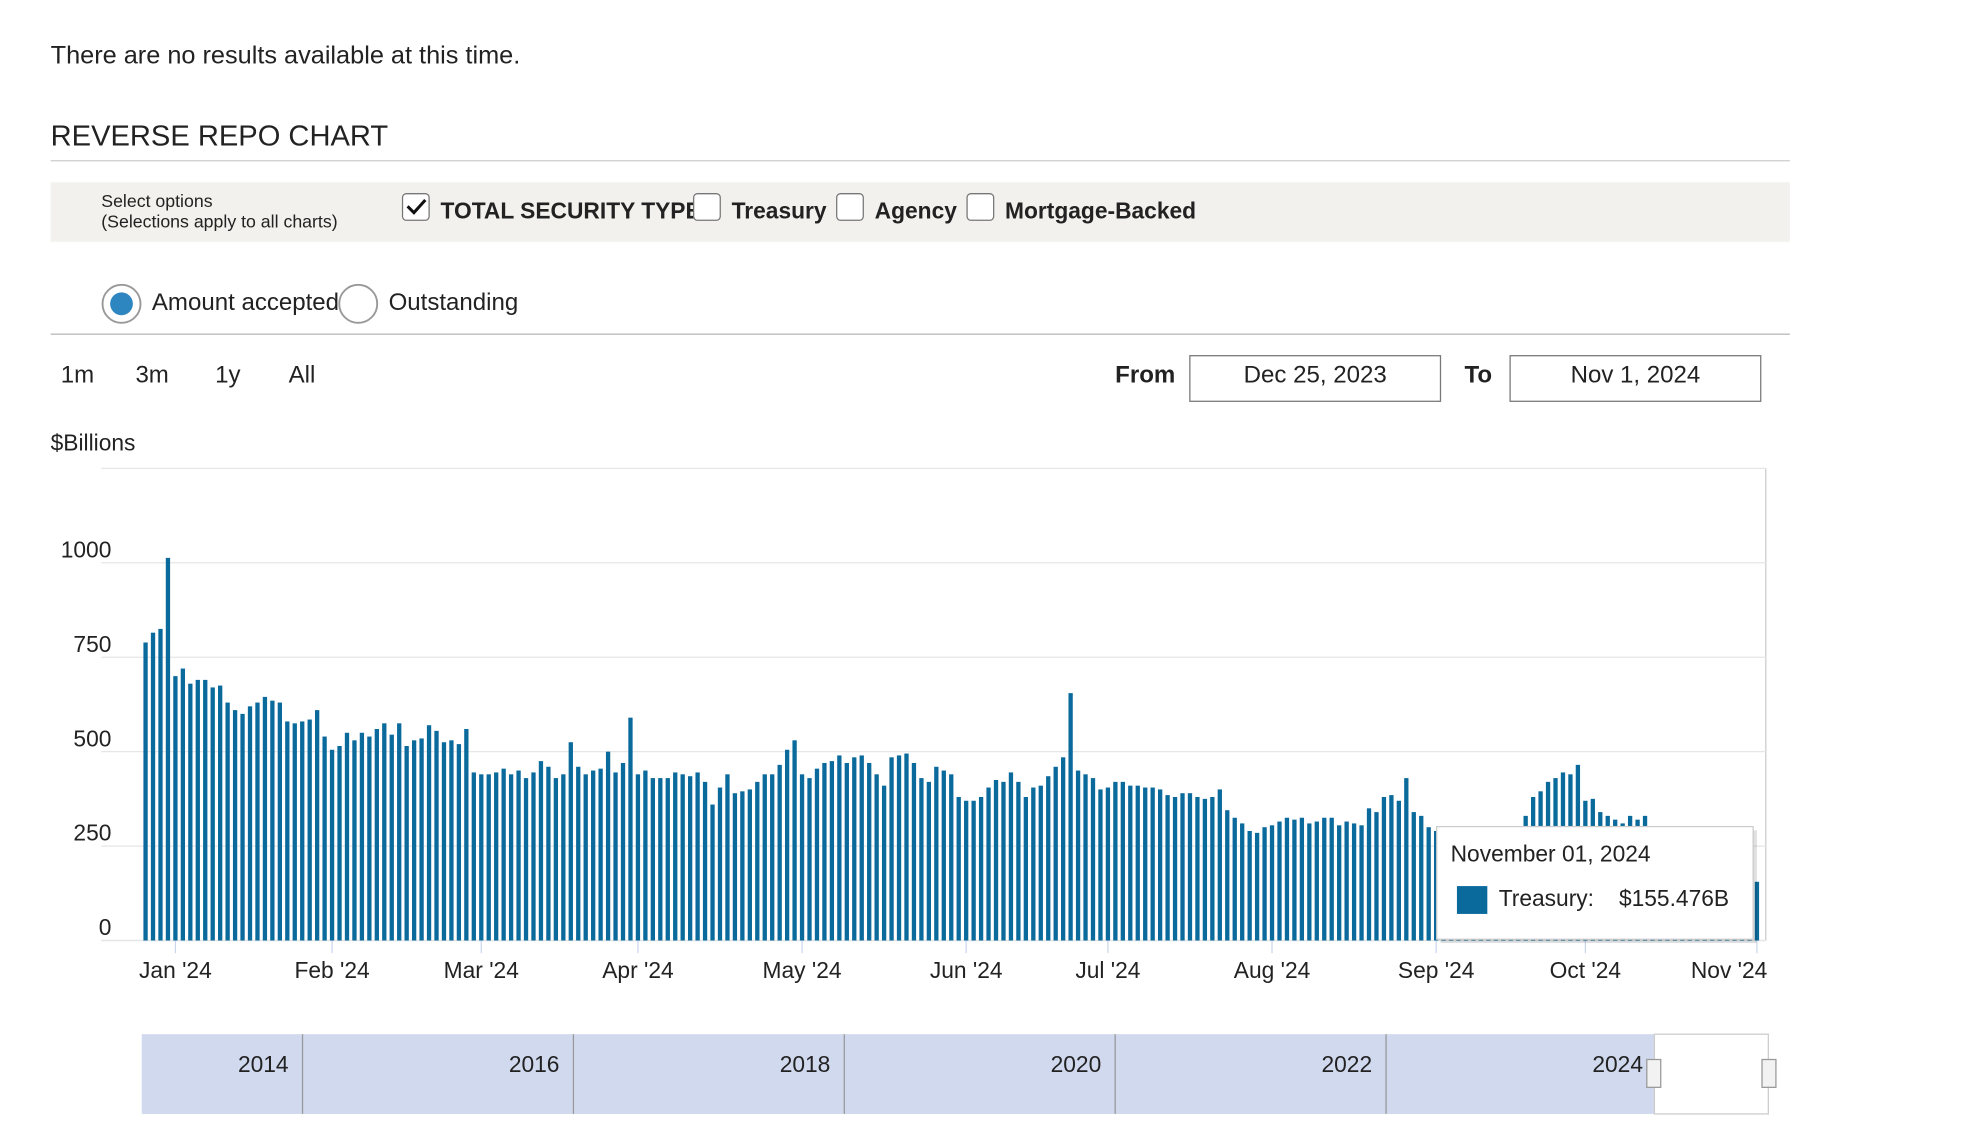 Image resolution: width=1962 pixels, height=1138 pixels. I want to click on from-input, so click(1315, 378).